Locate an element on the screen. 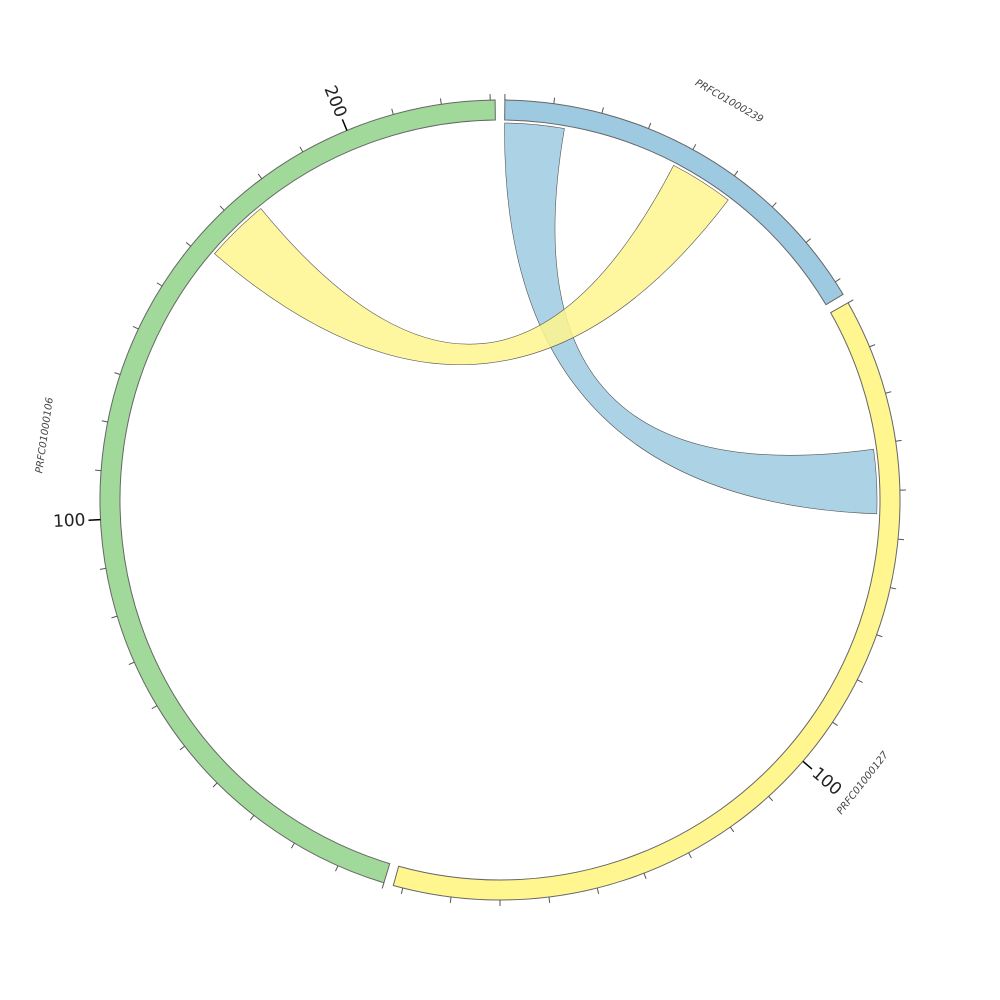 The height and width of the screenshot is (1000, 1000). segment is located at coordinates (674, 202).